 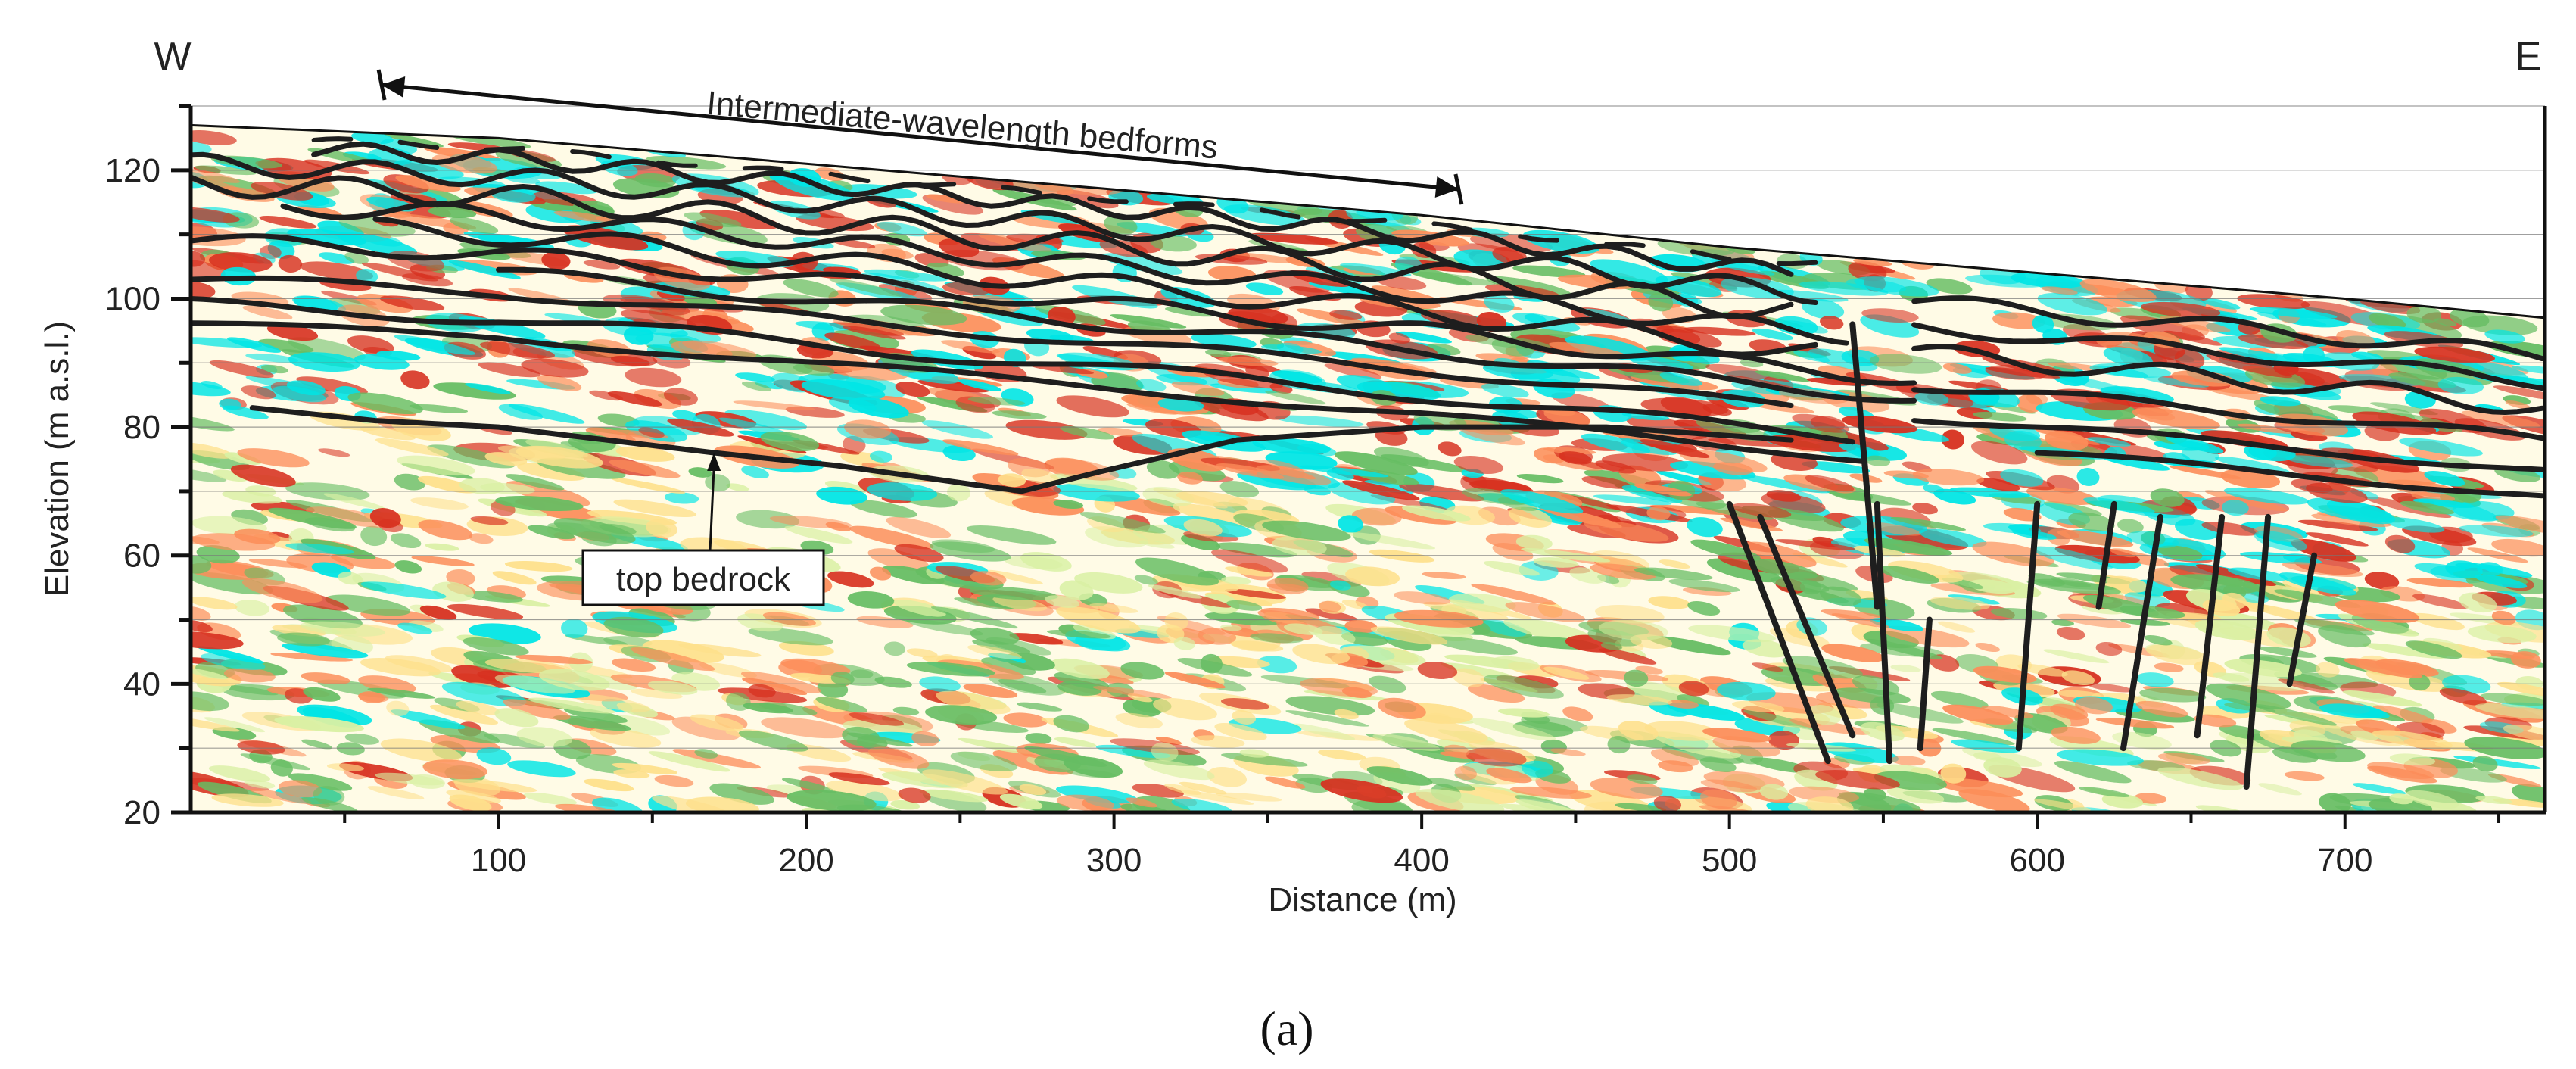 I want to click on y-tick-label: 120, so click(x=132, y=170).